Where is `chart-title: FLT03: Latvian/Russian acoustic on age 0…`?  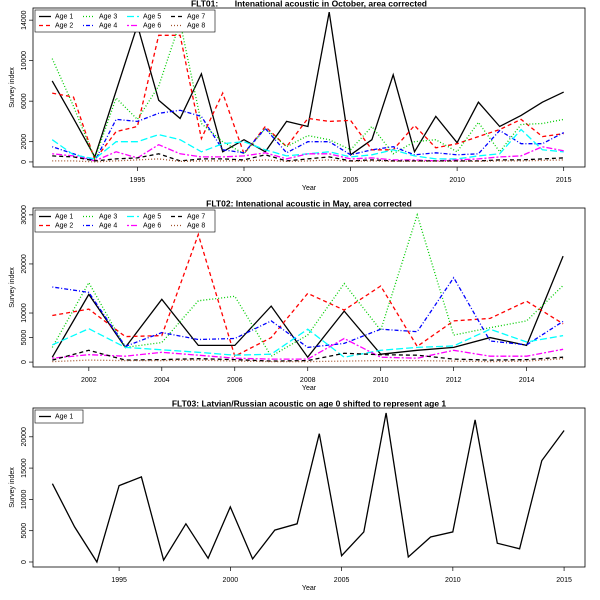 chart-title: FLT03: Latvian/Russian acoustic on age 0… is located at coordinates (309, 403).